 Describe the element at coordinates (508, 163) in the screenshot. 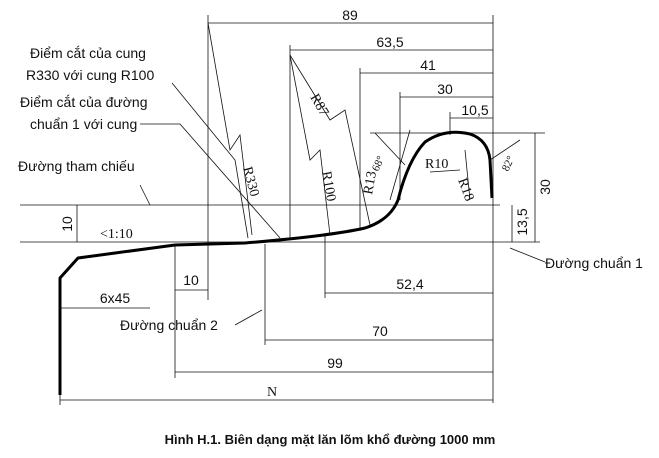

I see `angle: 82°` at that location.